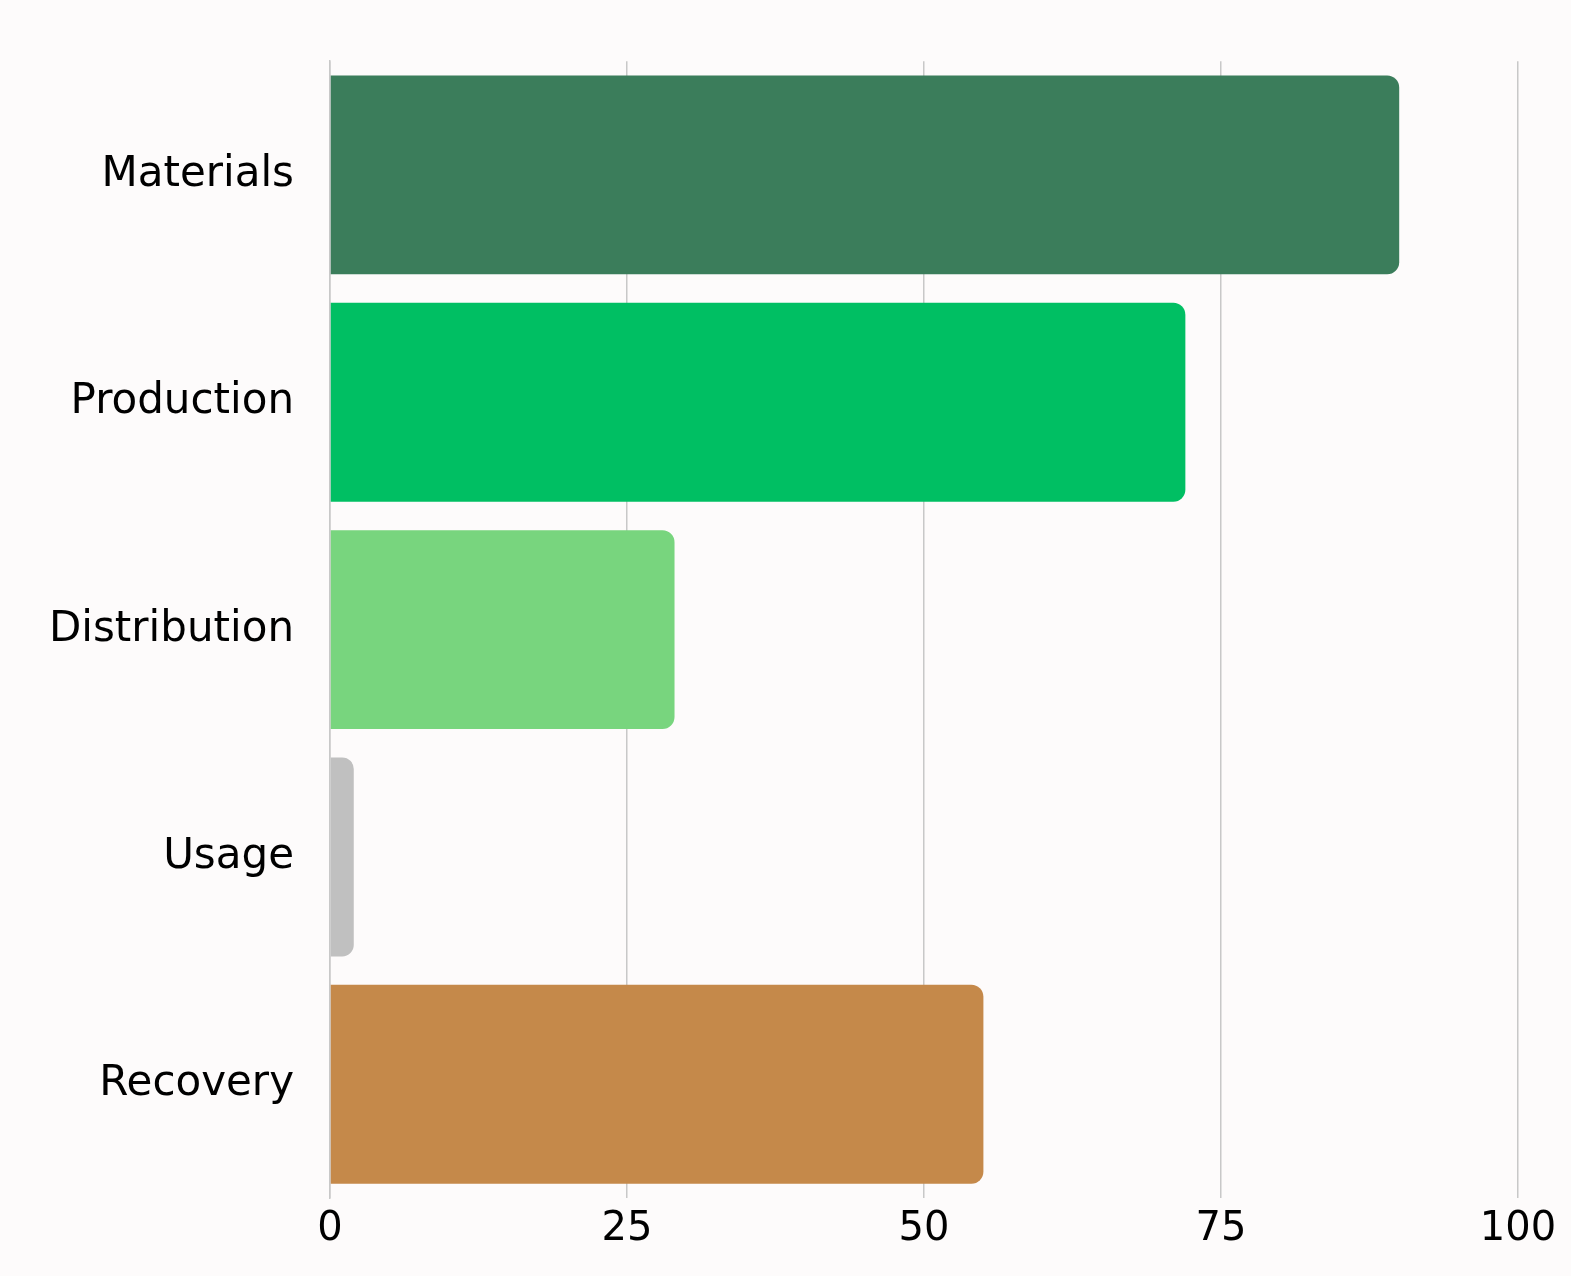 The image size is (1571, 1276). Describe the element at coordinates (627, 1226) in the screenshot. I see `x-tick-label: 25` at that location.